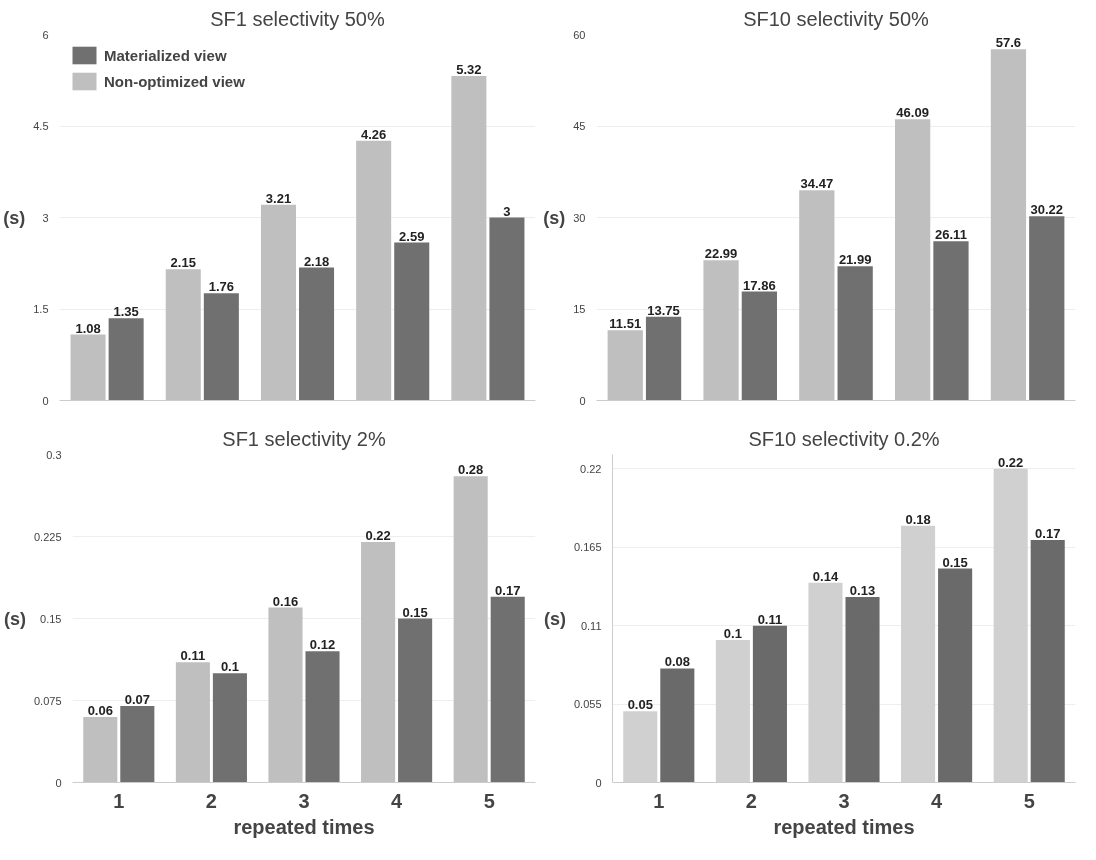 Image resolution: width=1096 pixels, height=860 pixels. I want to click on data-label: 13.75, so click(663, 310).